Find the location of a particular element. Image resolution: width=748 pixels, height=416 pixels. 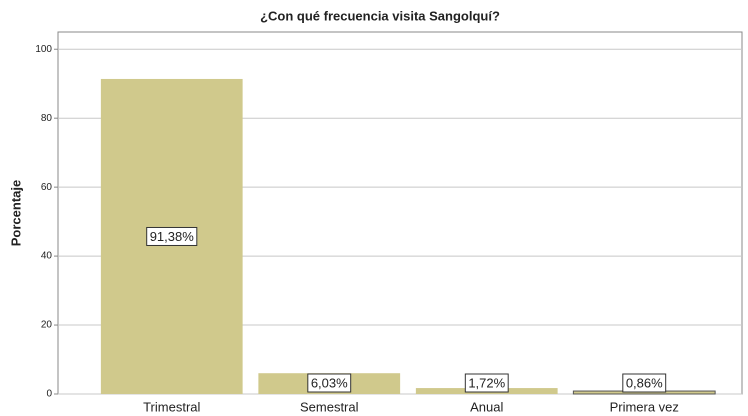

value-label: 1,72% is located at coordinates (486, 382).